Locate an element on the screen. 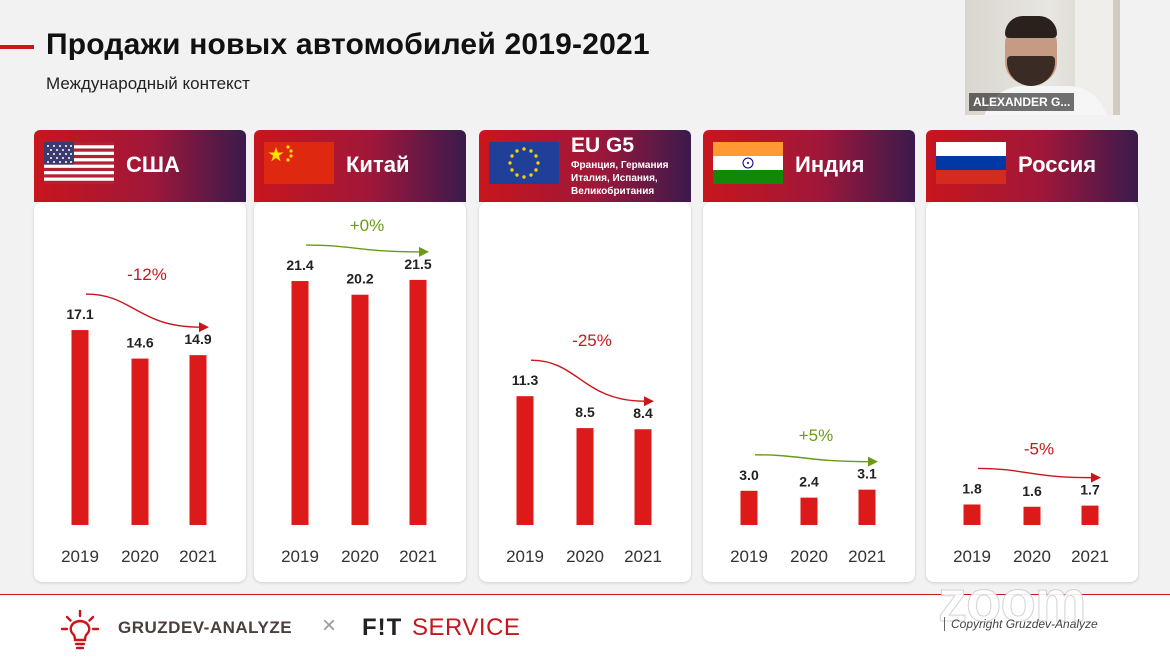 This screenshot has width=1170, height=657. title-accent-line is located at coordinates (17, 47).